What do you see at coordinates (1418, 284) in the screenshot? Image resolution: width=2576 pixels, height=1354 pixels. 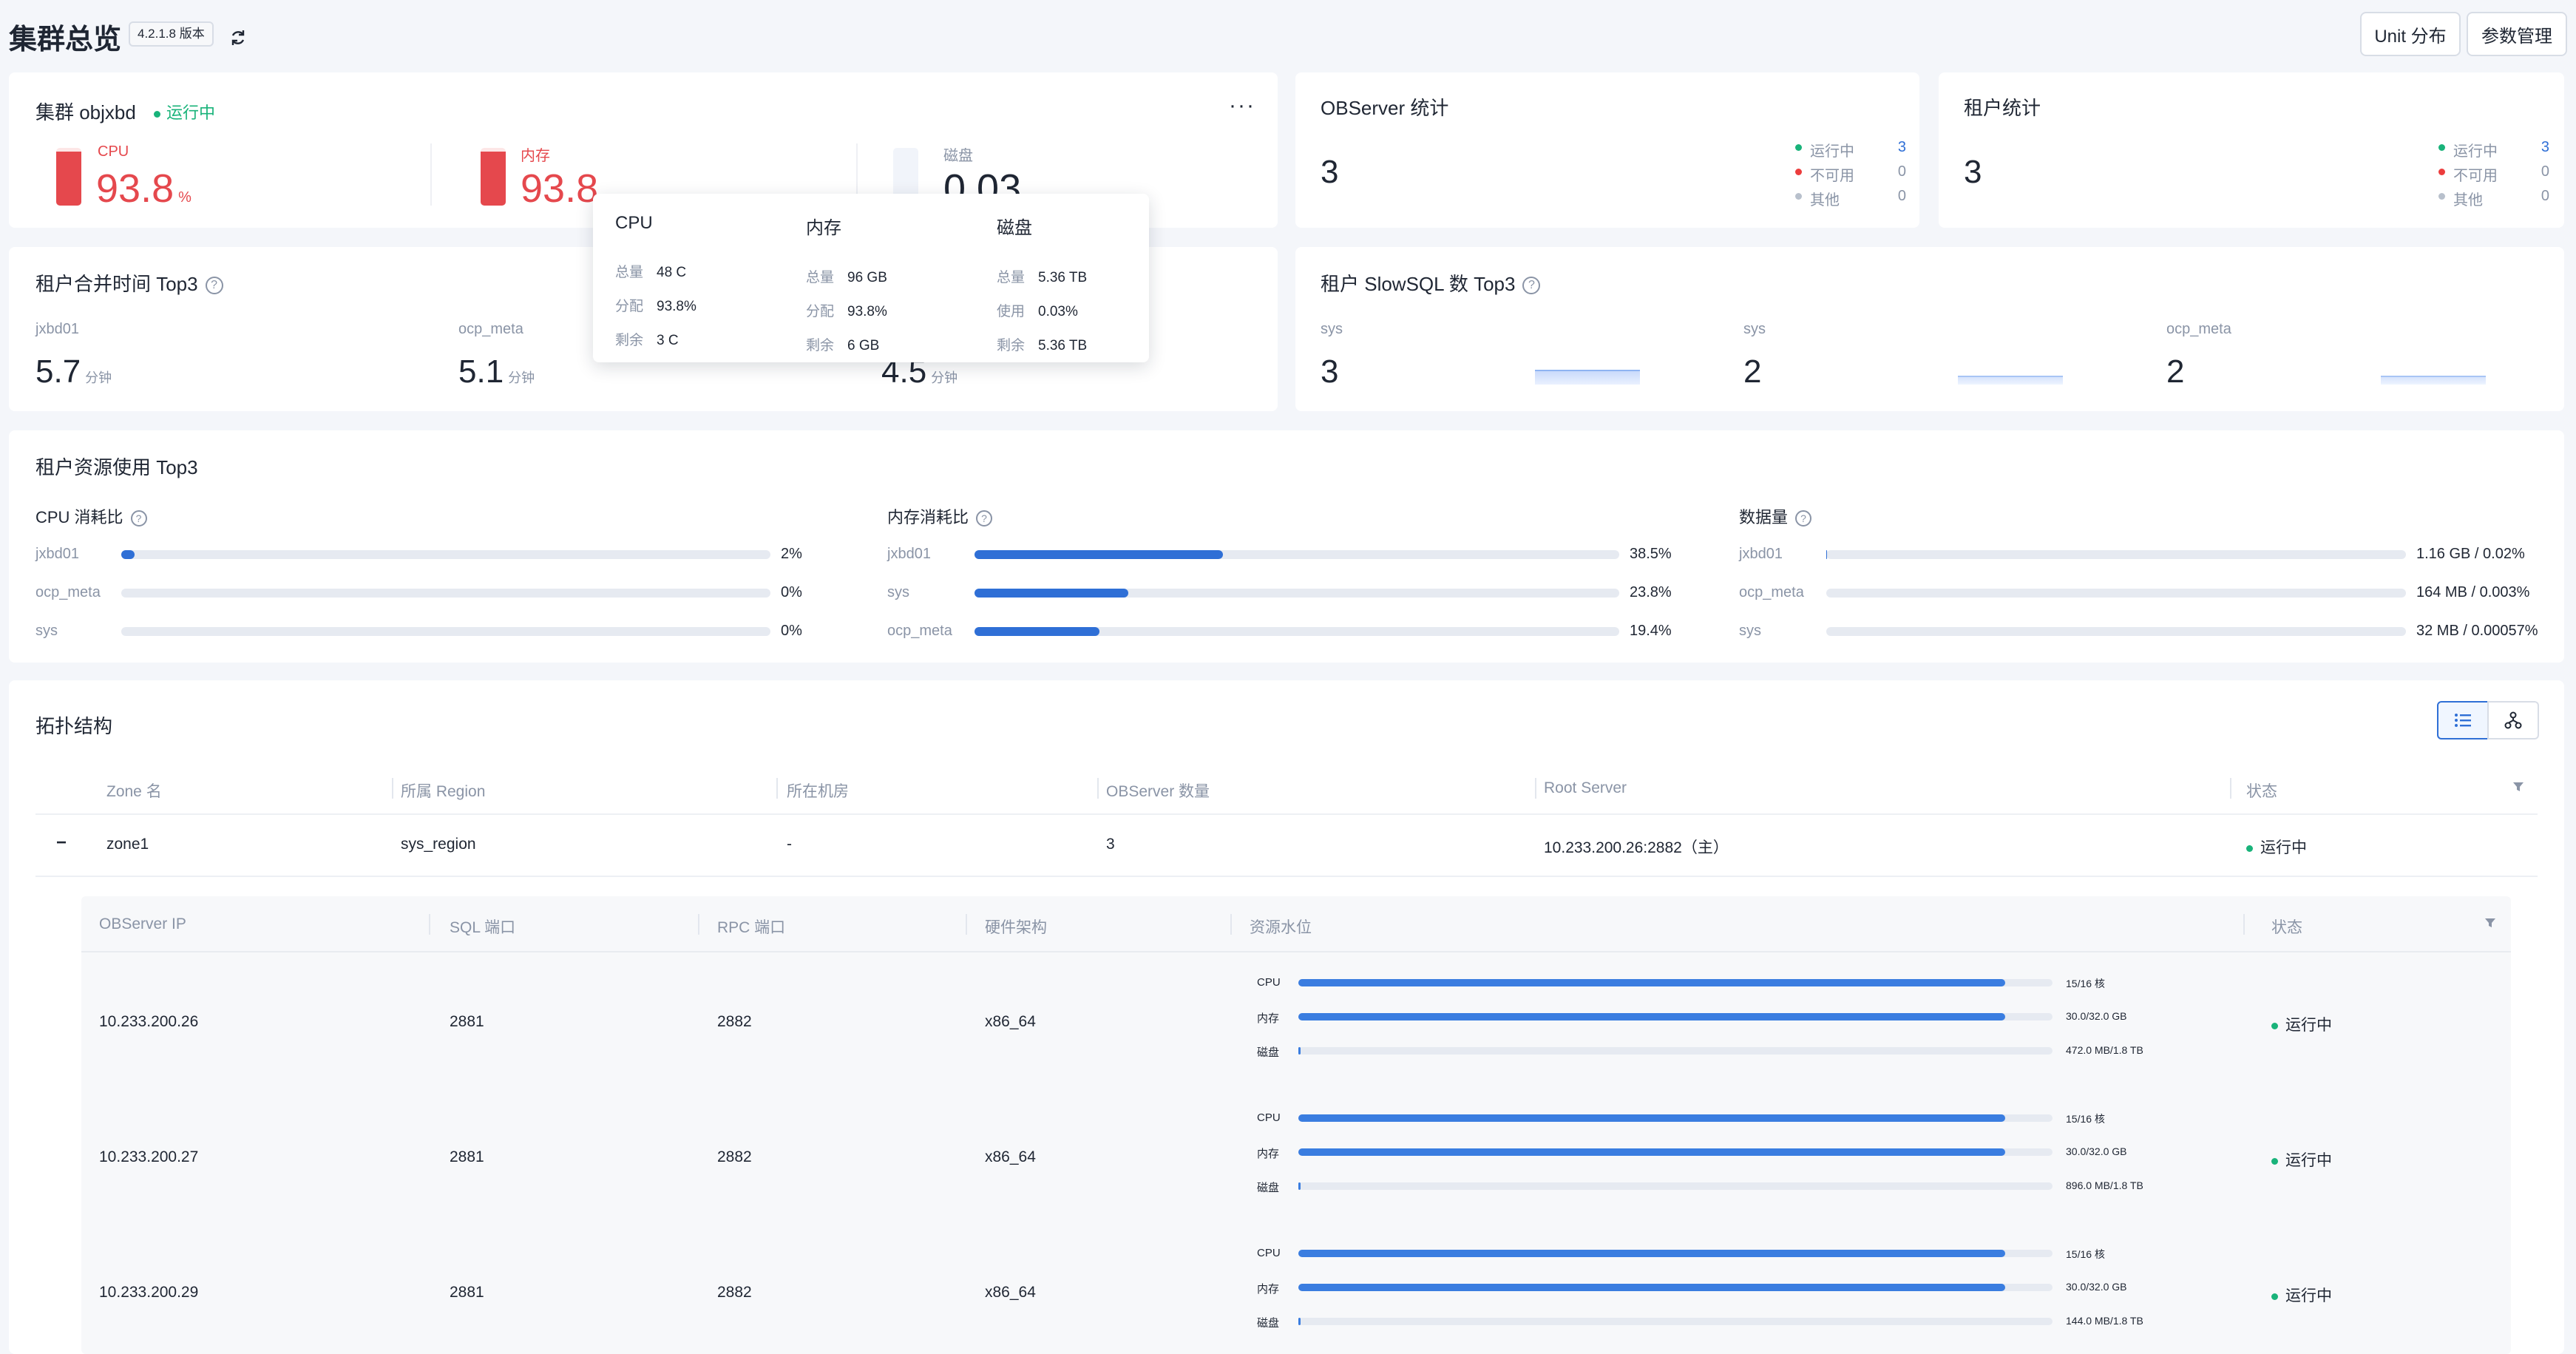 I see `slowsql-title-text: 租户 SlowSQL 数 Top3` at bounding box center [1418, 284].